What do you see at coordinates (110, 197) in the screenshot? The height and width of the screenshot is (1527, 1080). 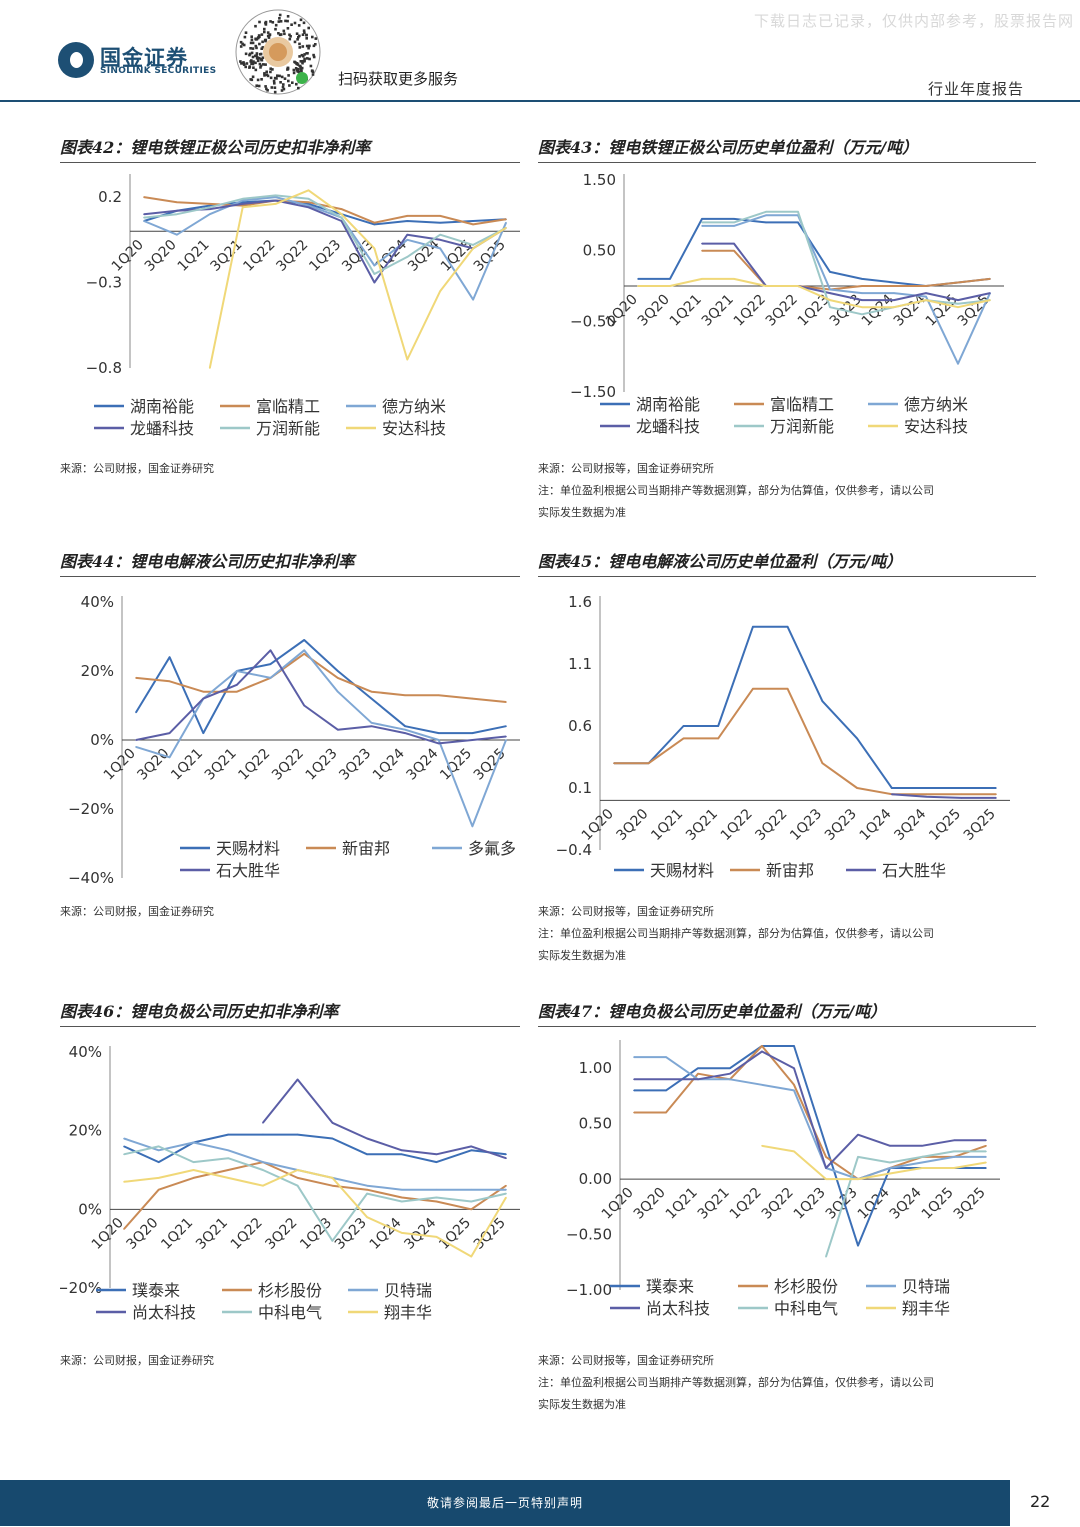 I see `y-tick-label: 0.2` at bounding box center [110, 197].